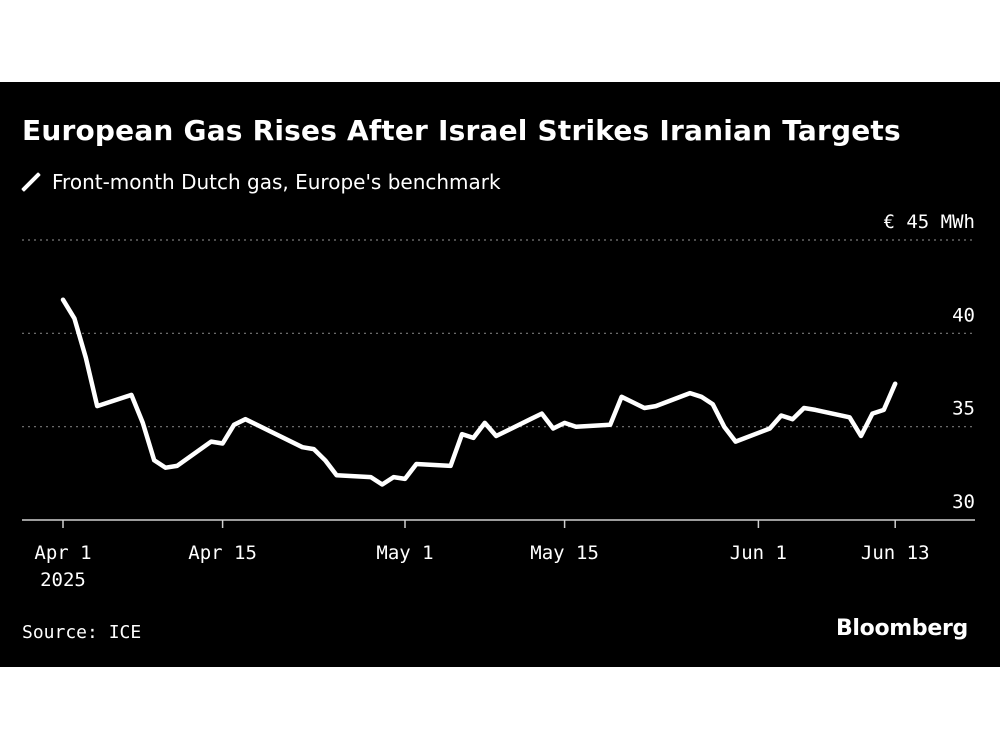  I want to click on y-tick-label-35: 35, so click(963, 409).